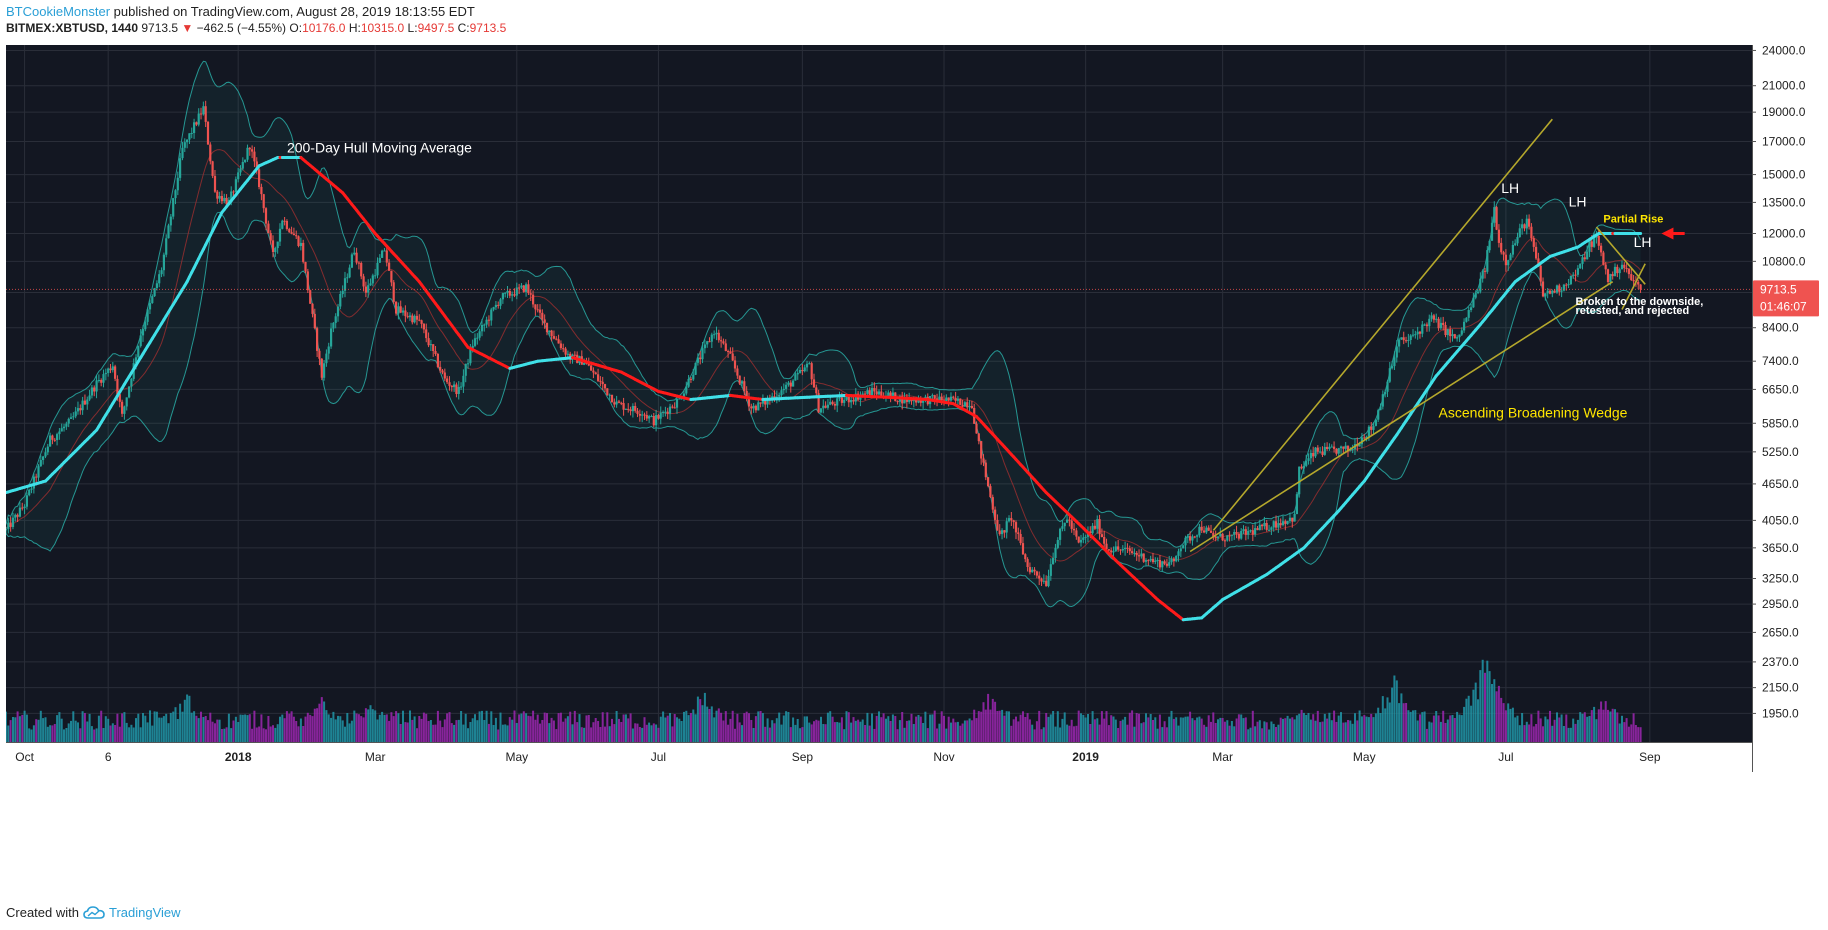 The height and width of the screenshot is (930, 1828). What do you see at coordinates (1780, 632) in the screenshot?
I see `y-tick-label: 2650.0` at bounding box center [1780, 632].